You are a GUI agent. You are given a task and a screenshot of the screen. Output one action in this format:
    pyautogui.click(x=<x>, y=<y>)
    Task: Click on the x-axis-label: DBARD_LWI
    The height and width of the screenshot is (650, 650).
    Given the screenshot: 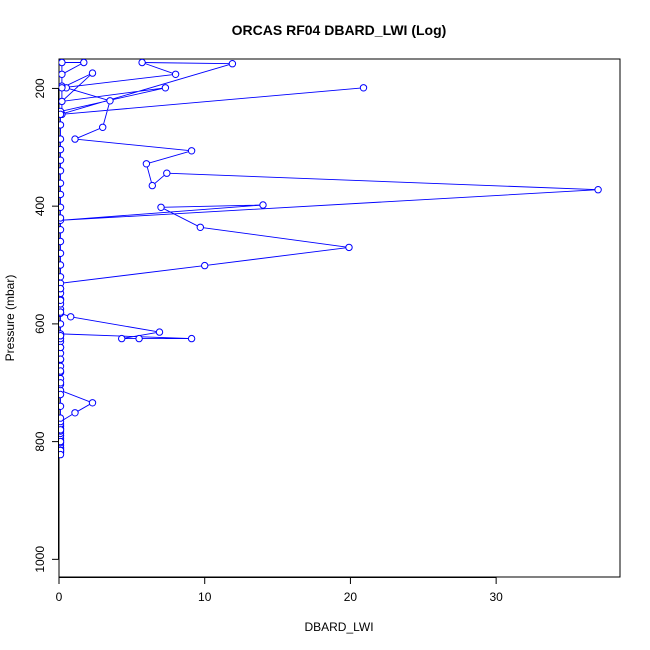 What is the action you would take?
    pyautogui.click(x=338, y=627)
    